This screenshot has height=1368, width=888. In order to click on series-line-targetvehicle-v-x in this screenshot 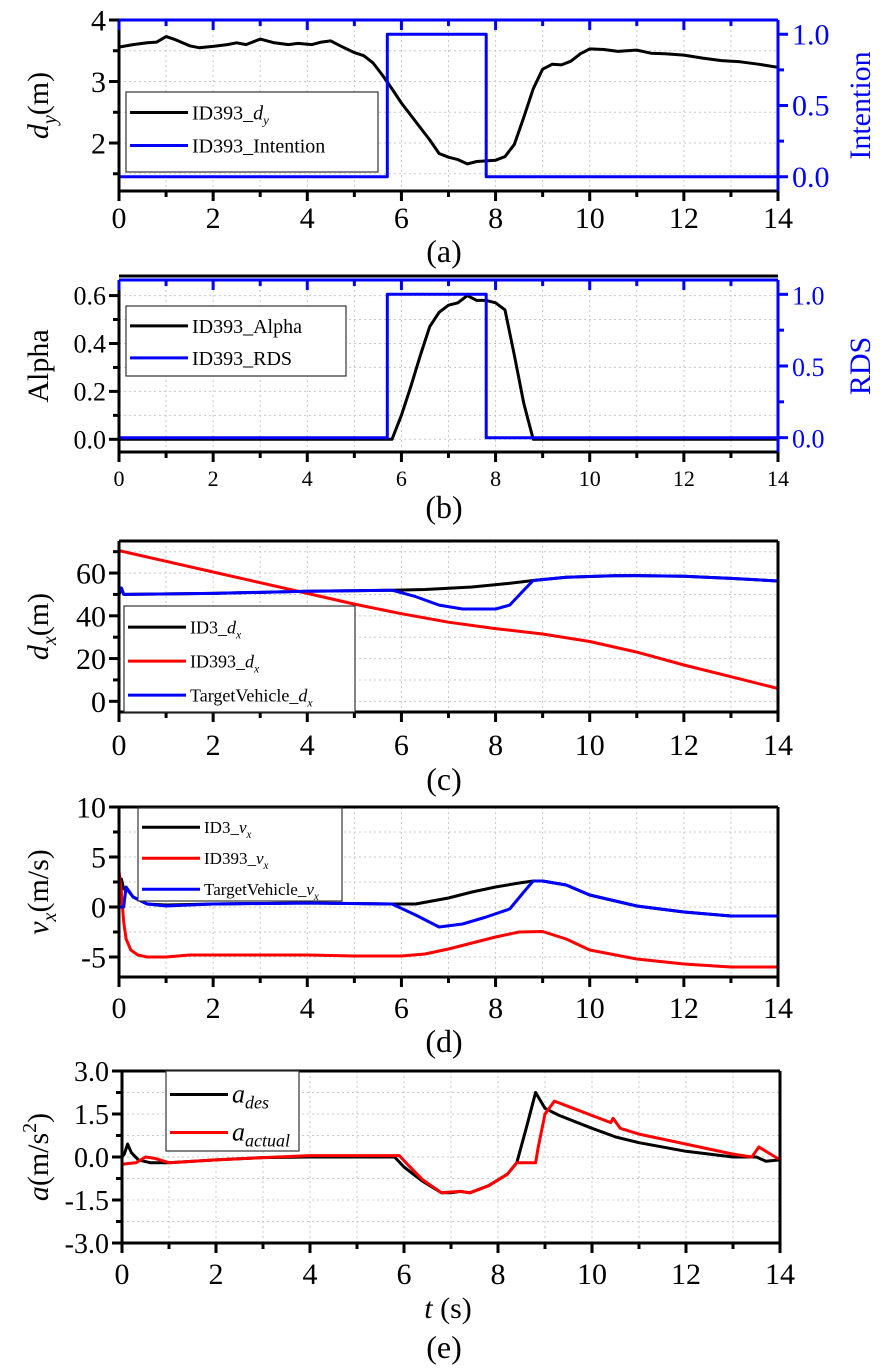, I will do `click(448, 904)`.